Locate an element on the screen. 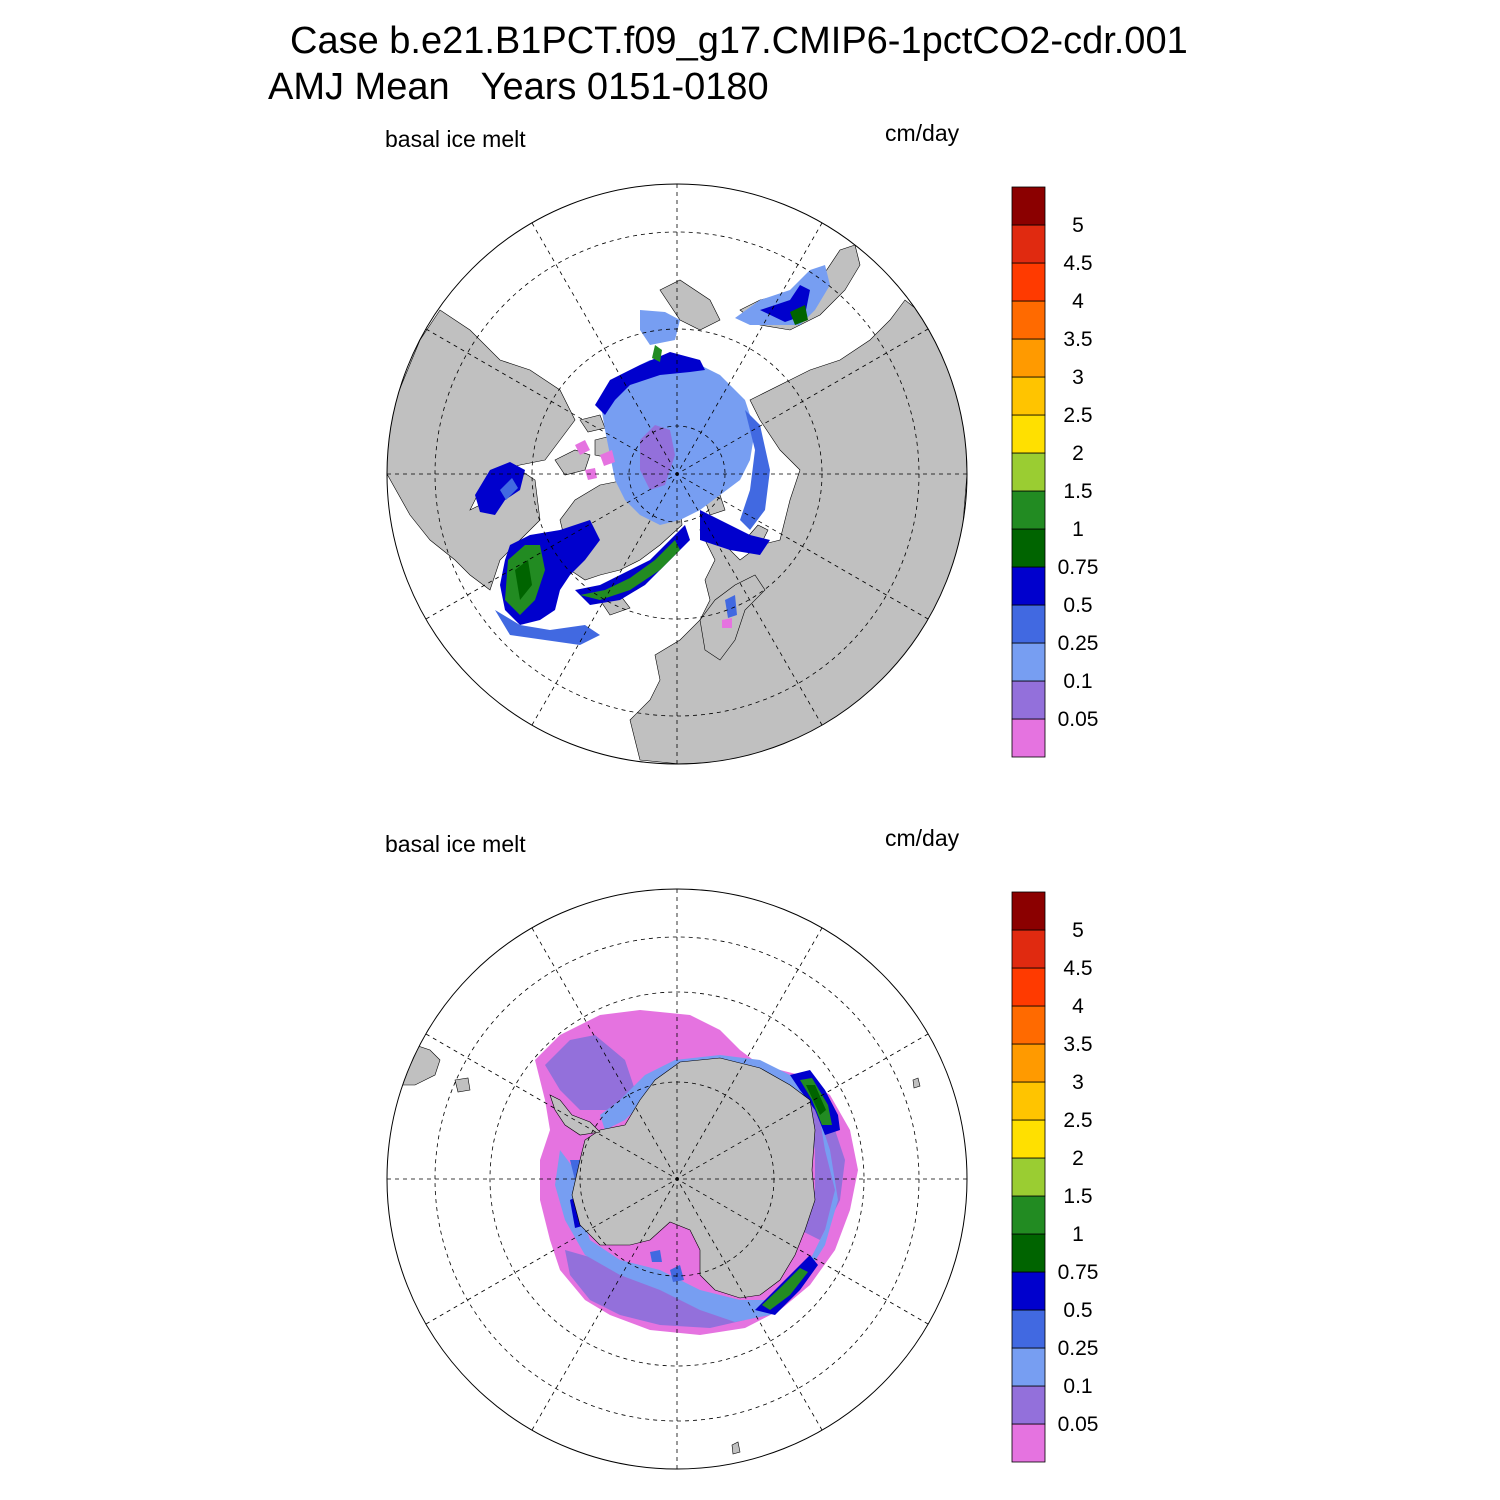 The width and height of the screenshot is (1500, 1500). colorbar-north-label-13: 5 is located at coordinates (1078, 225).